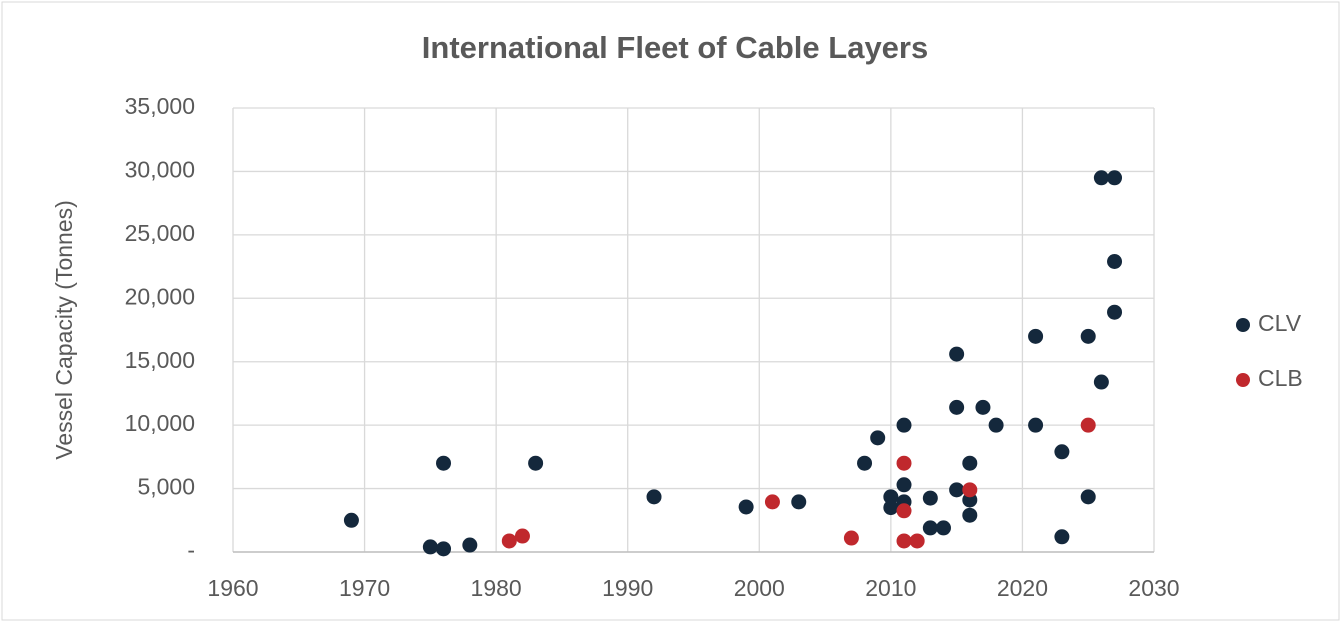  What do you see at coordinates (191, 550) in the screenshot?
I see `y-tick-label: -` at bounding box center [191, 550].